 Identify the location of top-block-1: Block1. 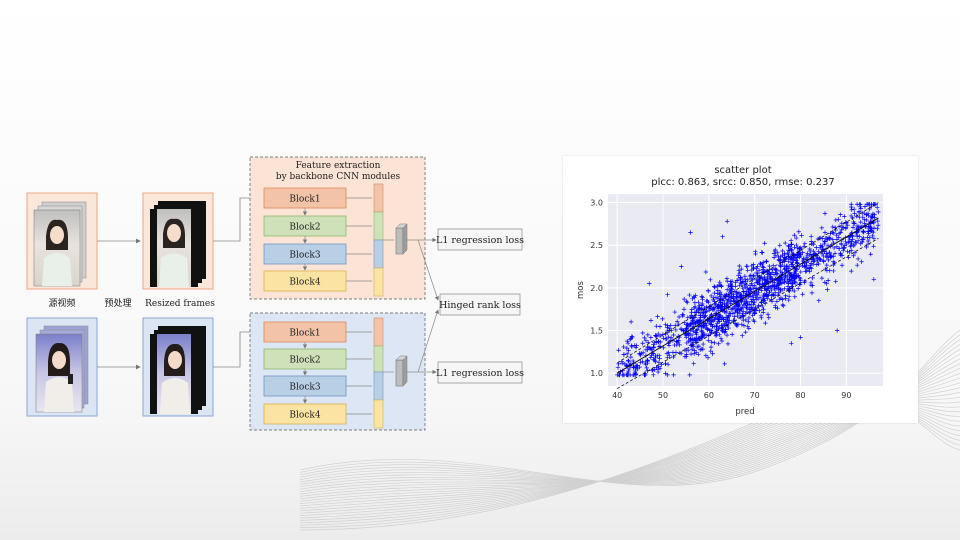
(305, 198).